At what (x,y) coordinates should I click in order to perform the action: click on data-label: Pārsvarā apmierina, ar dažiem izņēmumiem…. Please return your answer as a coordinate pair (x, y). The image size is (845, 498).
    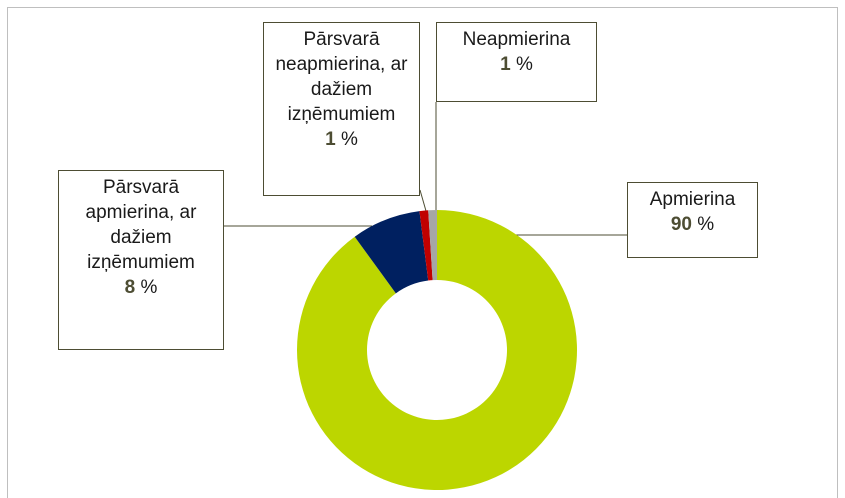
    Looking at the image, I should click on (141, 260).